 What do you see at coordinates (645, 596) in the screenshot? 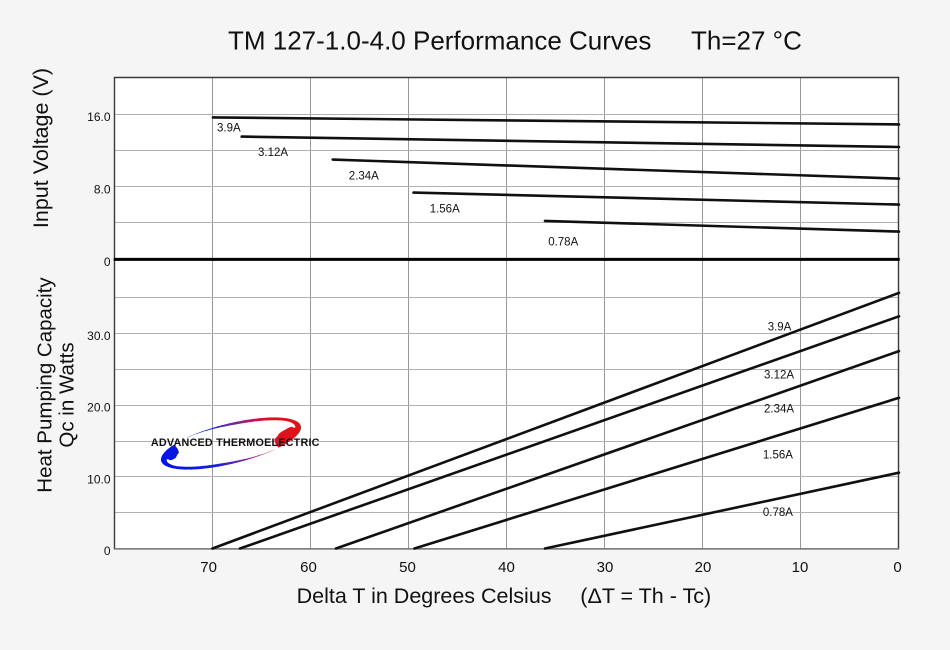
I see `svg-text: (ΔT = Th - Tc)` at bounding box center [645, 596].